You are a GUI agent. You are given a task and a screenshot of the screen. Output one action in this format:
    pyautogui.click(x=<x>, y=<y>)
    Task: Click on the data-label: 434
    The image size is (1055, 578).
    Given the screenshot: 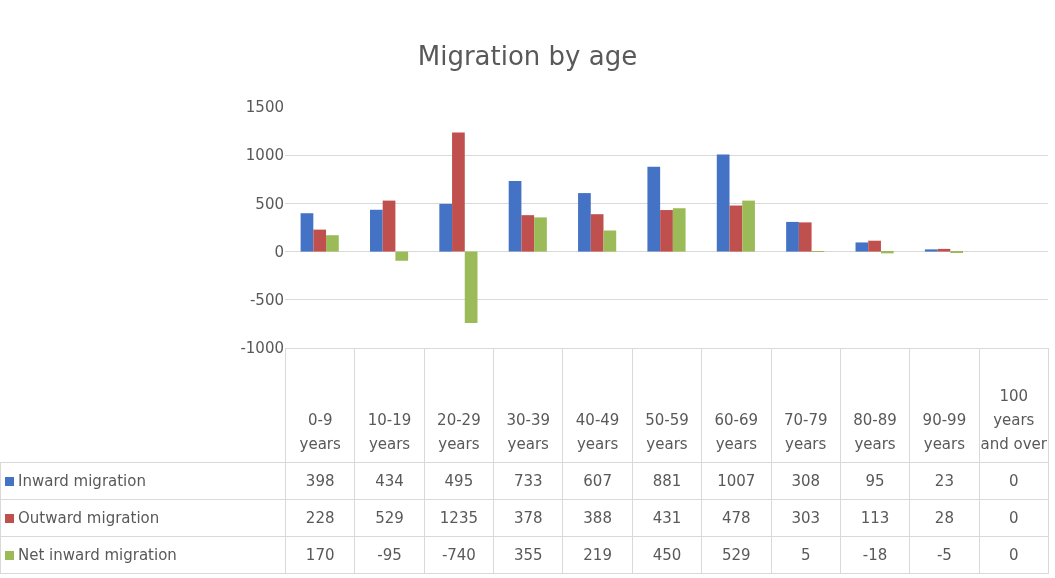 What is the action you would take?
    pyautogui.click(x=389, y=481)
    